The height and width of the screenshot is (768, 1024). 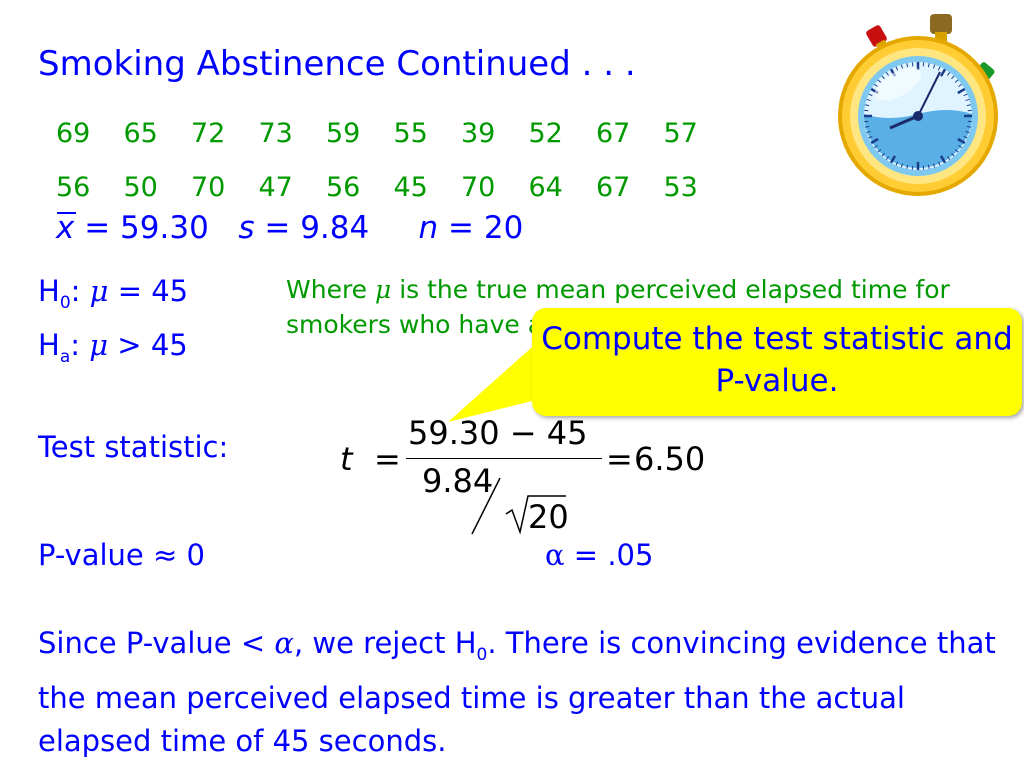 What do you see at coordinates (73, 133) in the screenshot?
I see `data-value: 69` at bounding box center [73, 133].